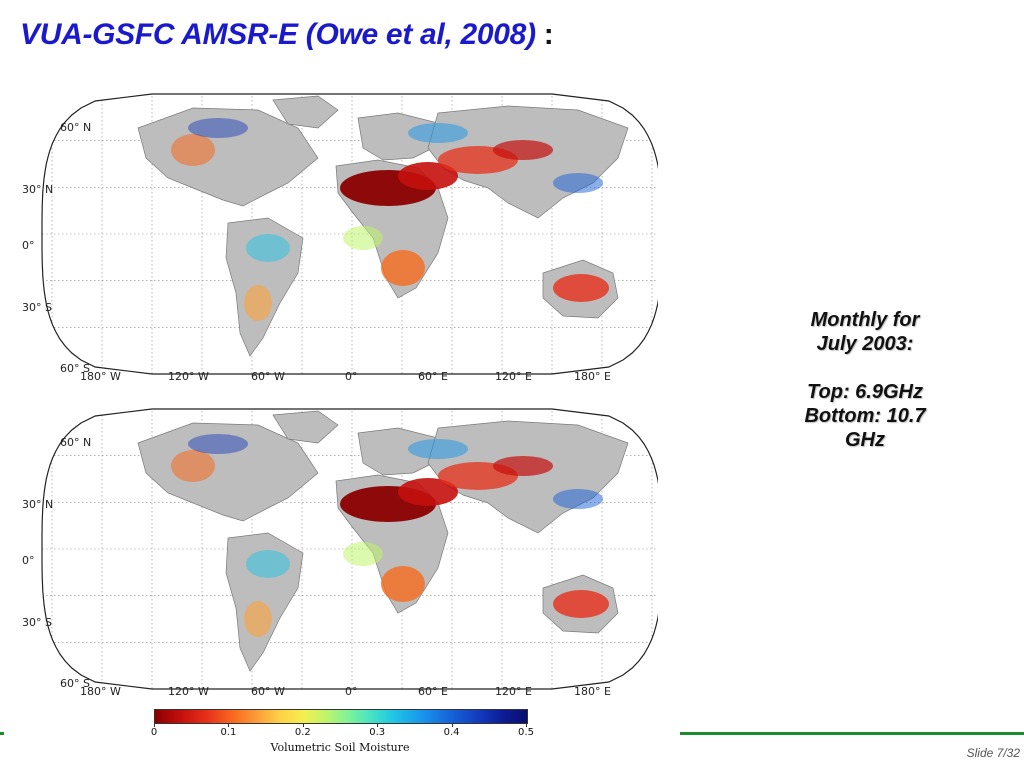 The width and height of the screenshot is (1024, 768). What do you see at coordinates (377, 732) in the screenshot?
I see `colorbar-tick-label: 0.3` at bounding box center [377, 732].